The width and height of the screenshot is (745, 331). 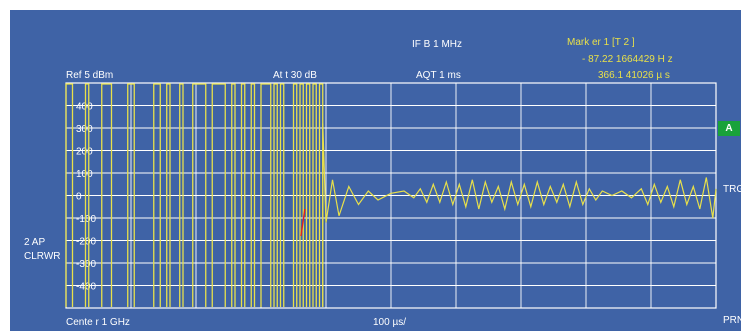 I want to click on reference-level: Ref 5 dBm, so click(x=90, y=75).